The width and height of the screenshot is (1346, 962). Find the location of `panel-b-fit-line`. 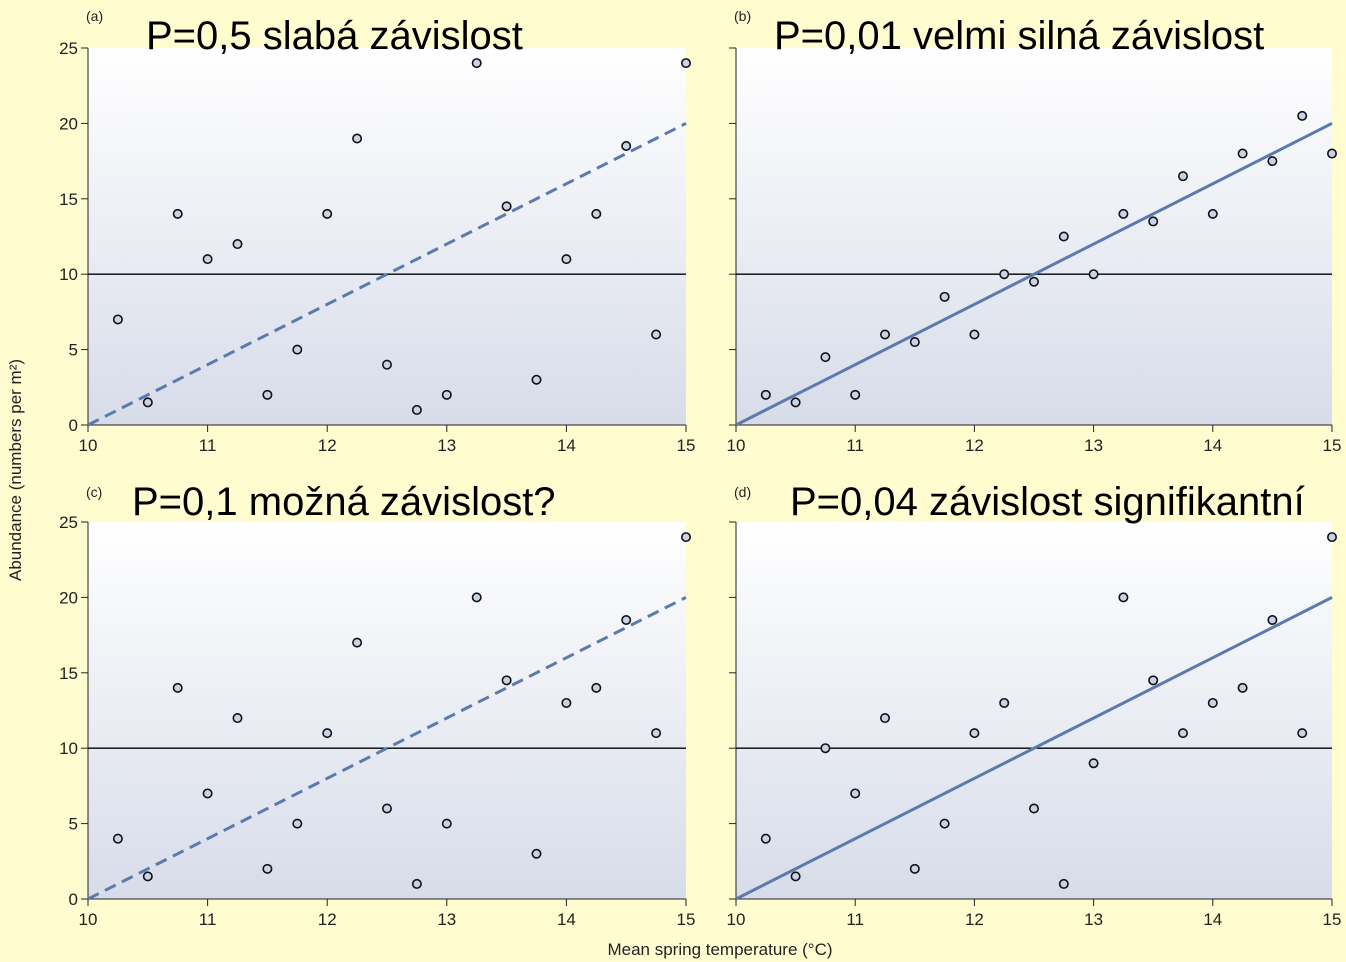

panel-b-fit-line is located at coordinates (1034, 274).